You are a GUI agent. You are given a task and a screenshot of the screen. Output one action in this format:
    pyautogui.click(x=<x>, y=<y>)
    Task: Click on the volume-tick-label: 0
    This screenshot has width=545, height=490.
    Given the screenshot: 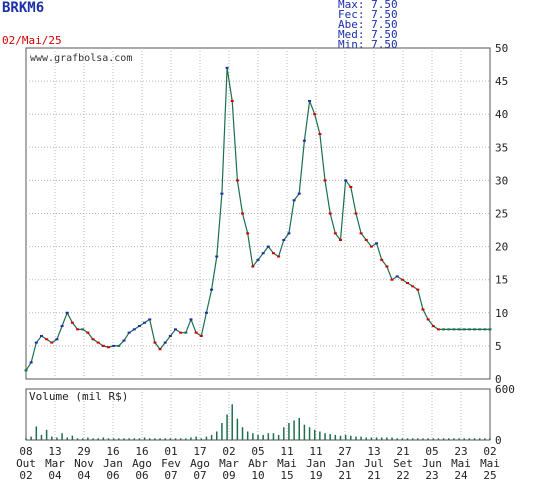 What is the action you would take?
    pyautogui.click(x=498, y=440)
    